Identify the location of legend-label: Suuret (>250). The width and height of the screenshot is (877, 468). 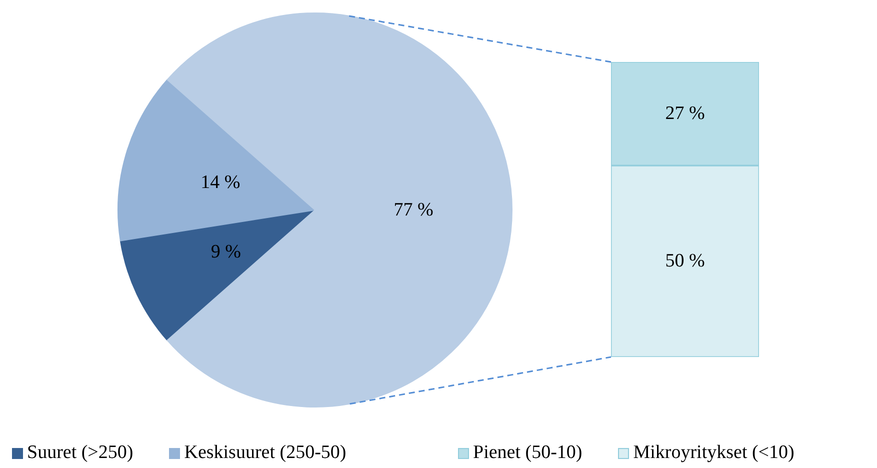
(80, 453).